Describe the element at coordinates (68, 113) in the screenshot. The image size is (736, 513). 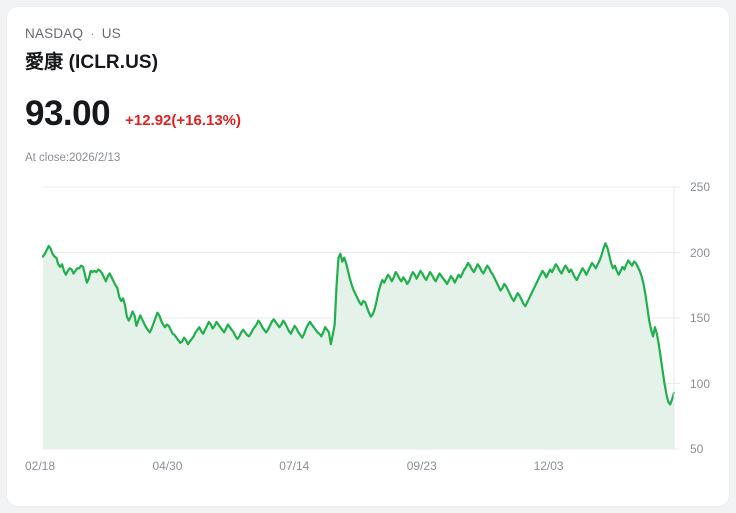
I see `price-value: 93.00` at that location.